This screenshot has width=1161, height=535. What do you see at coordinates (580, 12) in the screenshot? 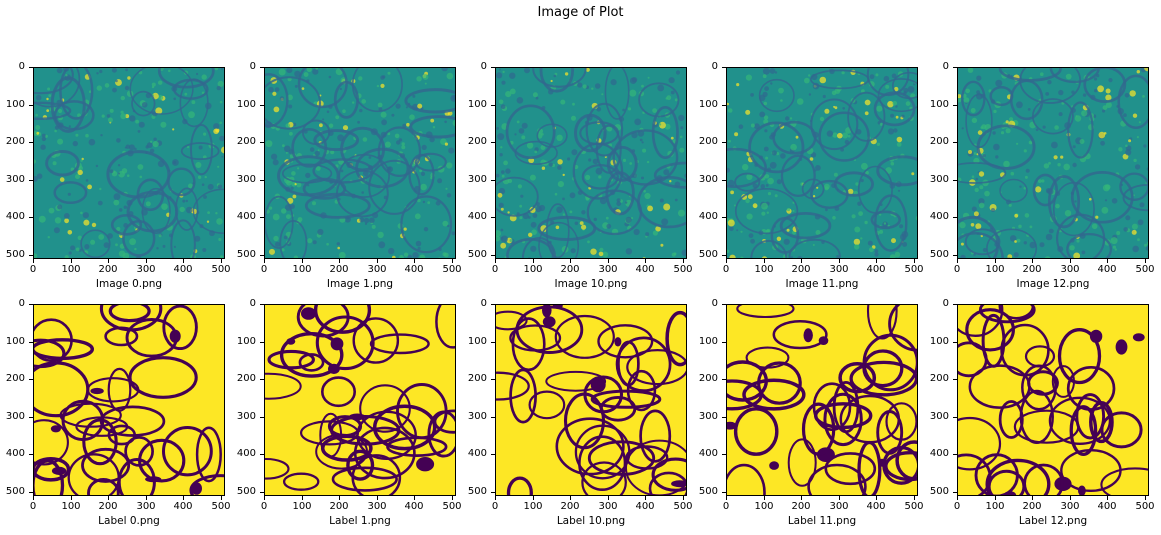
I see `figure-title: Image of Plot` at bounding box center [580, 12].